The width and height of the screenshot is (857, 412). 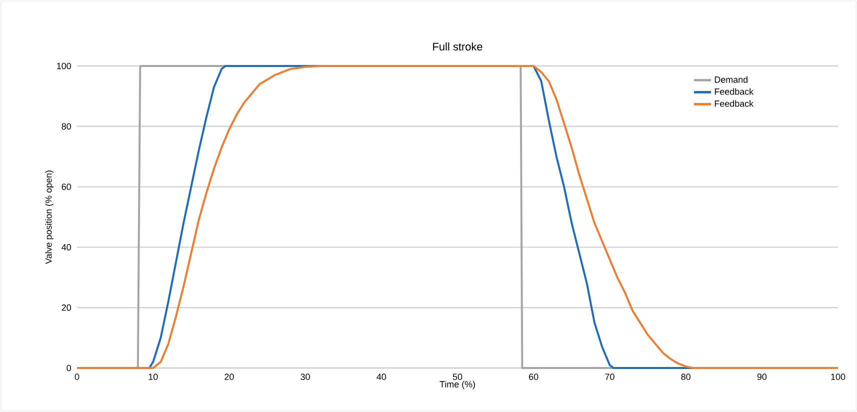 I want to click on chart-title: Full stroke, so click(x=457, y=46).